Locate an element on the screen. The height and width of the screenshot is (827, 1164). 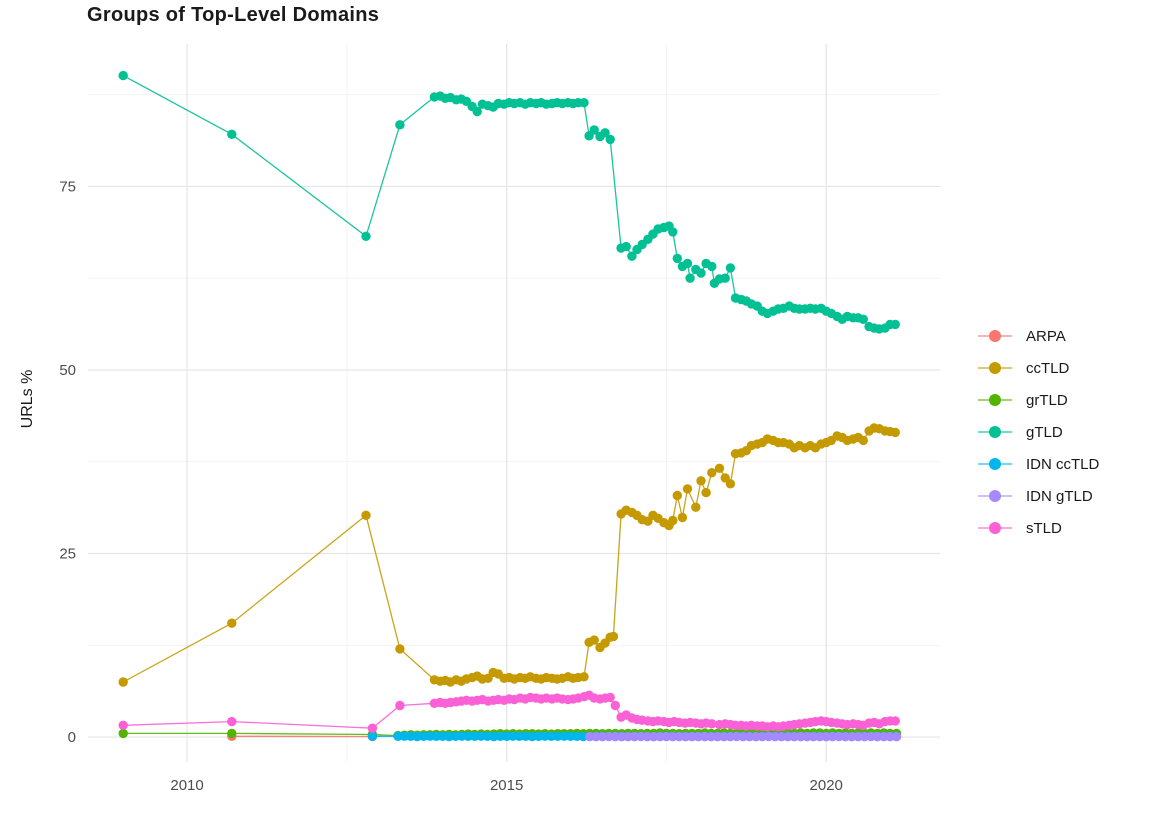
chart-title: Groups of Top-Level Domains is located at coordinates (233, 15).